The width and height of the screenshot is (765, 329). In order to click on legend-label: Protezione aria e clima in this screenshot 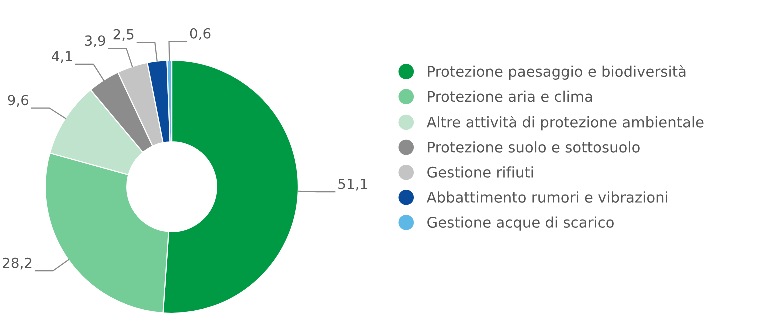, I will do `click(510, 96)`.